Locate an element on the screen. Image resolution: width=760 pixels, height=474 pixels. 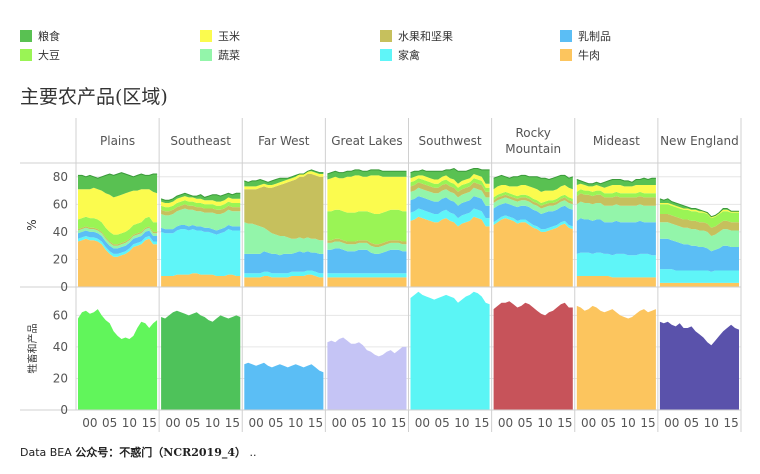
y-tick-label: 20 is located at coordinates (60, 259).